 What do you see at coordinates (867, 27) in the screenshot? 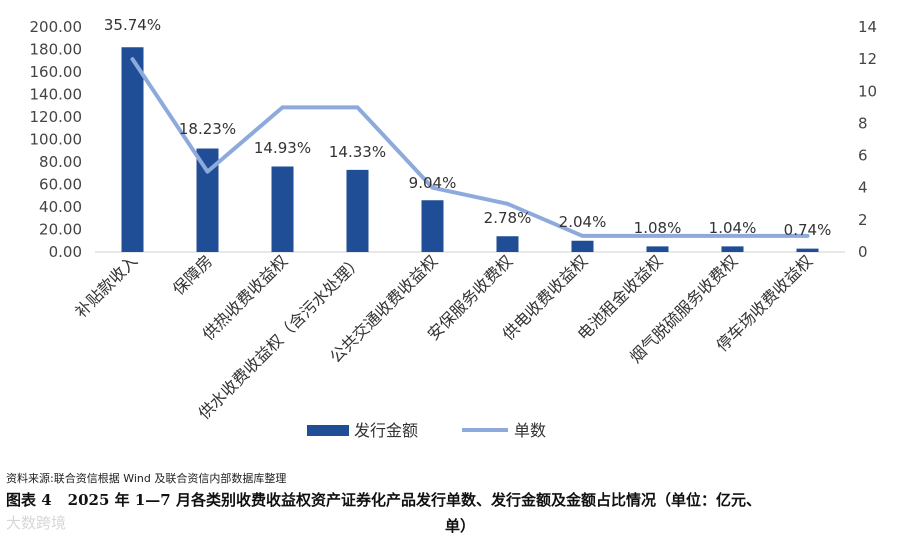
I see `y-right-tick-label: 14` at bounding box center [867, 27].